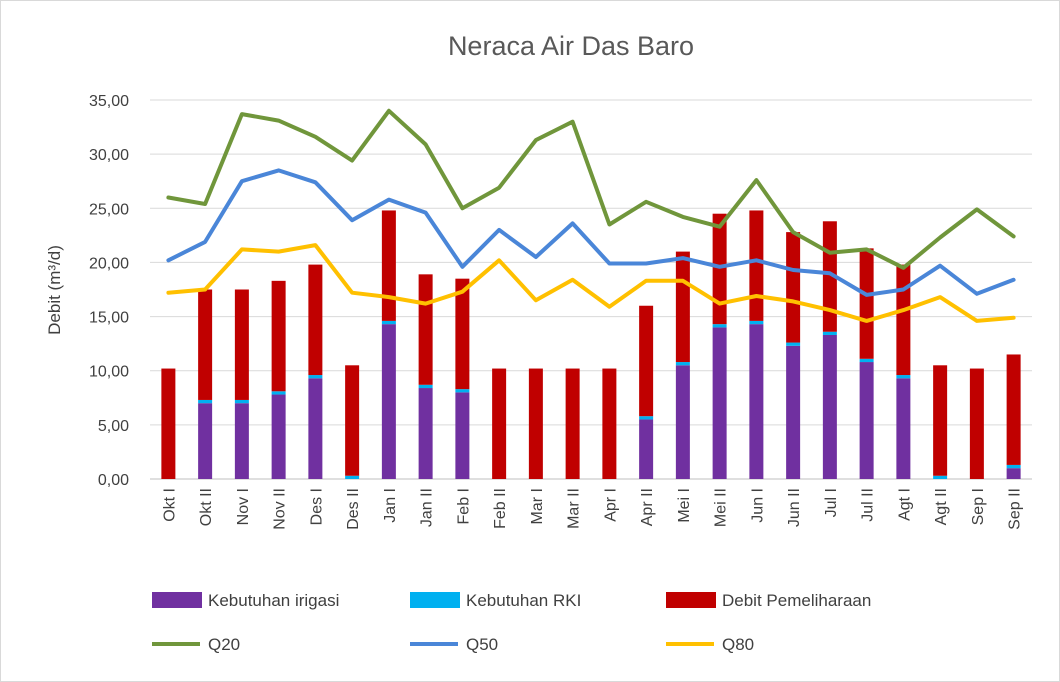  What do you see at coordinates (684, 505) in the screenshot?
I see `x-tick-label: Mei I` at bounding box center [684, 505].